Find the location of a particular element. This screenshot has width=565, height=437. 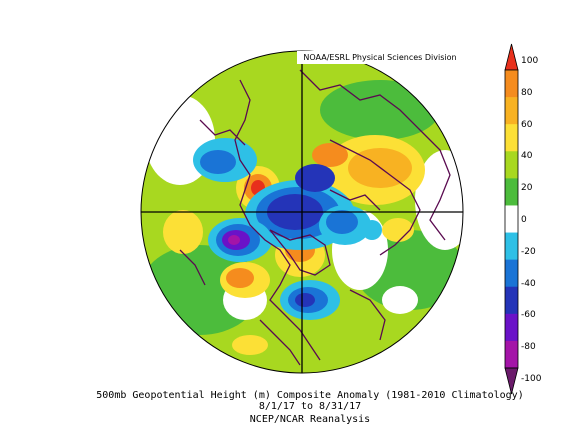

colorbar-tick-label: 0 is located at coordinates (524, 220).